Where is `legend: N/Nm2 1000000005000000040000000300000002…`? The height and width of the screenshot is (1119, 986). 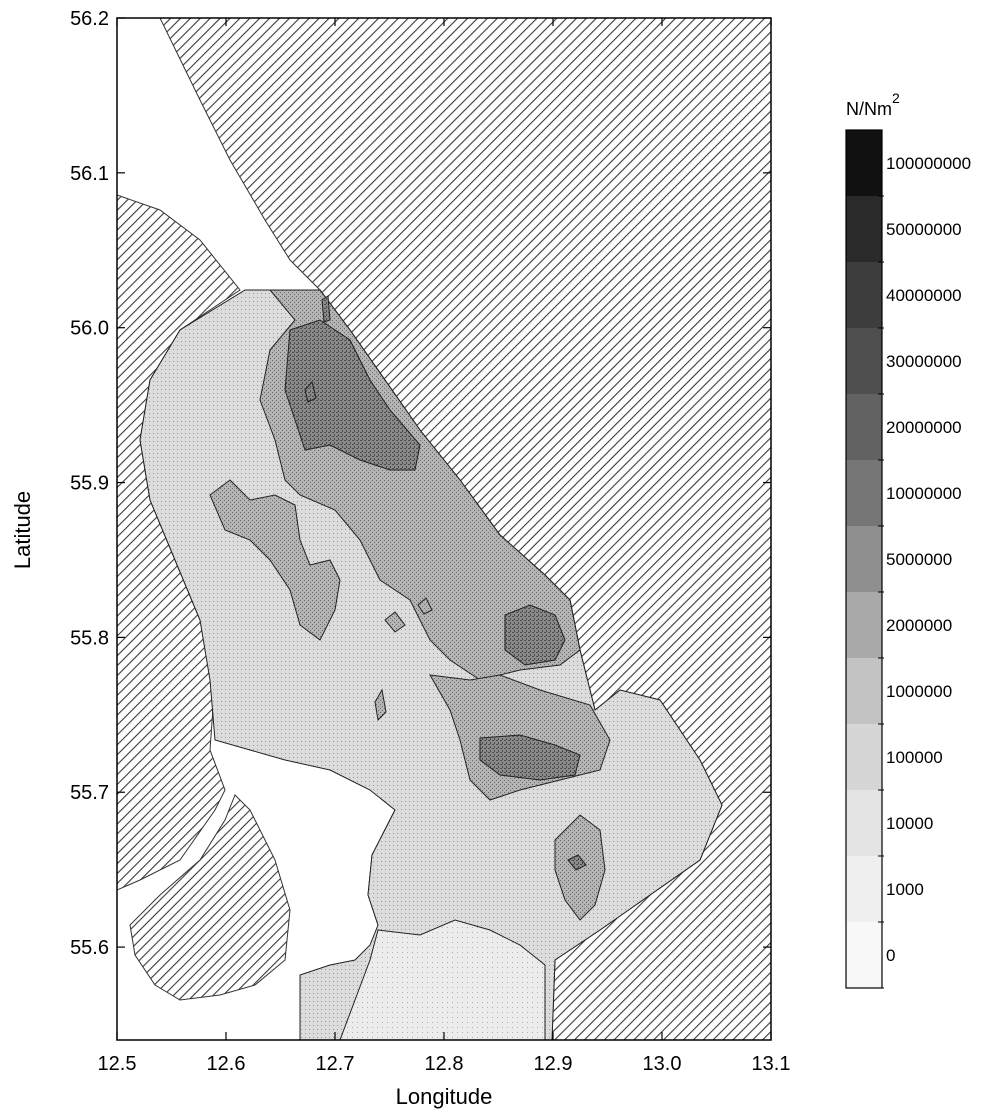
legend: N/Nm2 1000000005000000040000000300000002… is located at coordinates (908, 539).